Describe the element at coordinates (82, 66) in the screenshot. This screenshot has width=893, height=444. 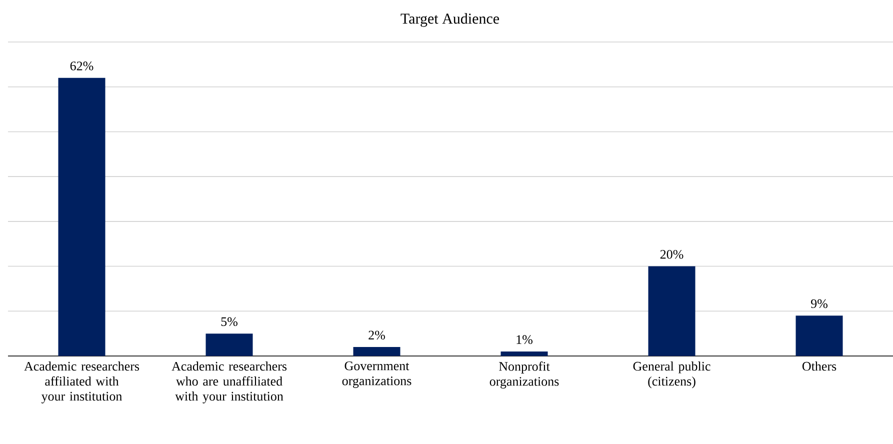
I see `data-label: 62%` at that location.